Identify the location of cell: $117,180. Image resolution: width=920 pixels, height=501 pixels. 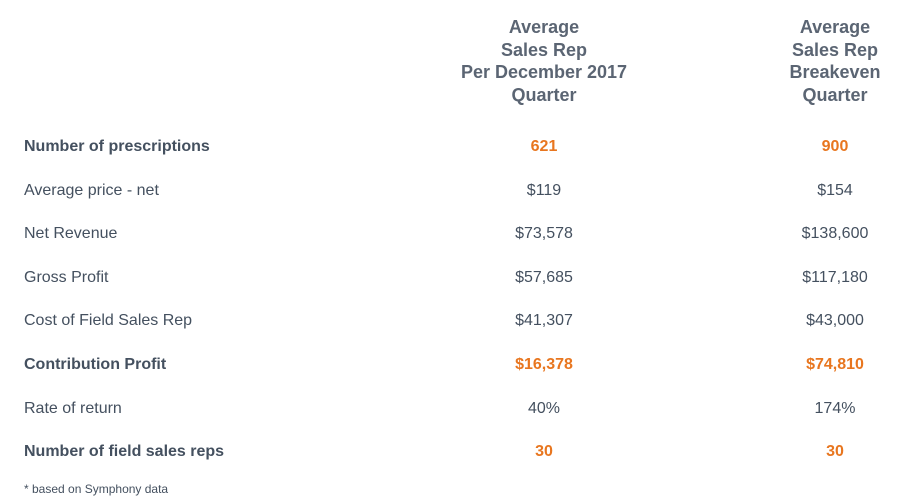
(835, 277).